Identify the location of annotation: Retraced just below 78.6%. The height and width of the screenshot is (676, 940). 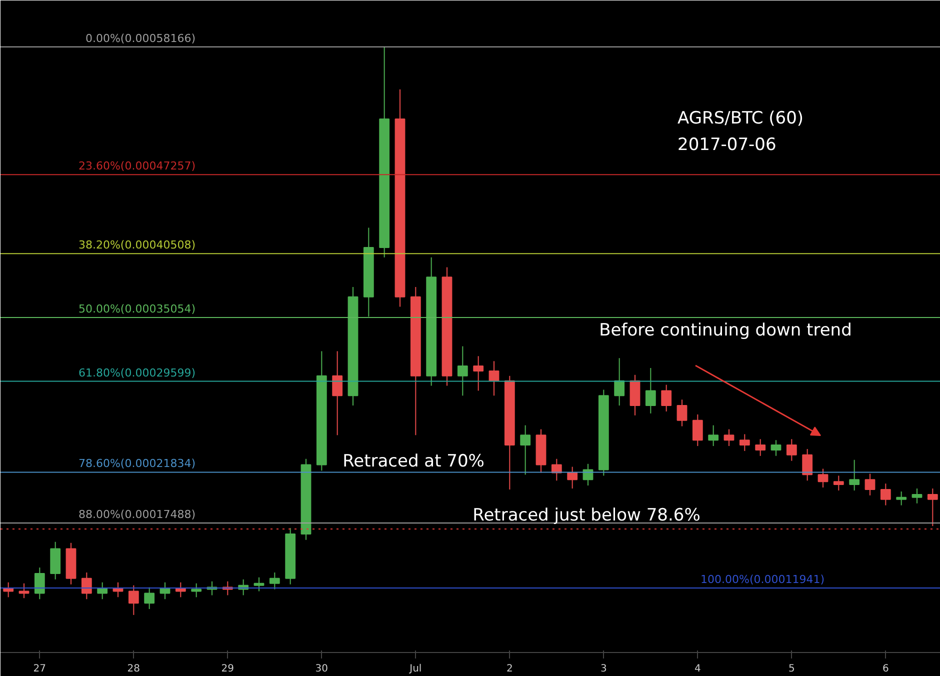
(586, 516).